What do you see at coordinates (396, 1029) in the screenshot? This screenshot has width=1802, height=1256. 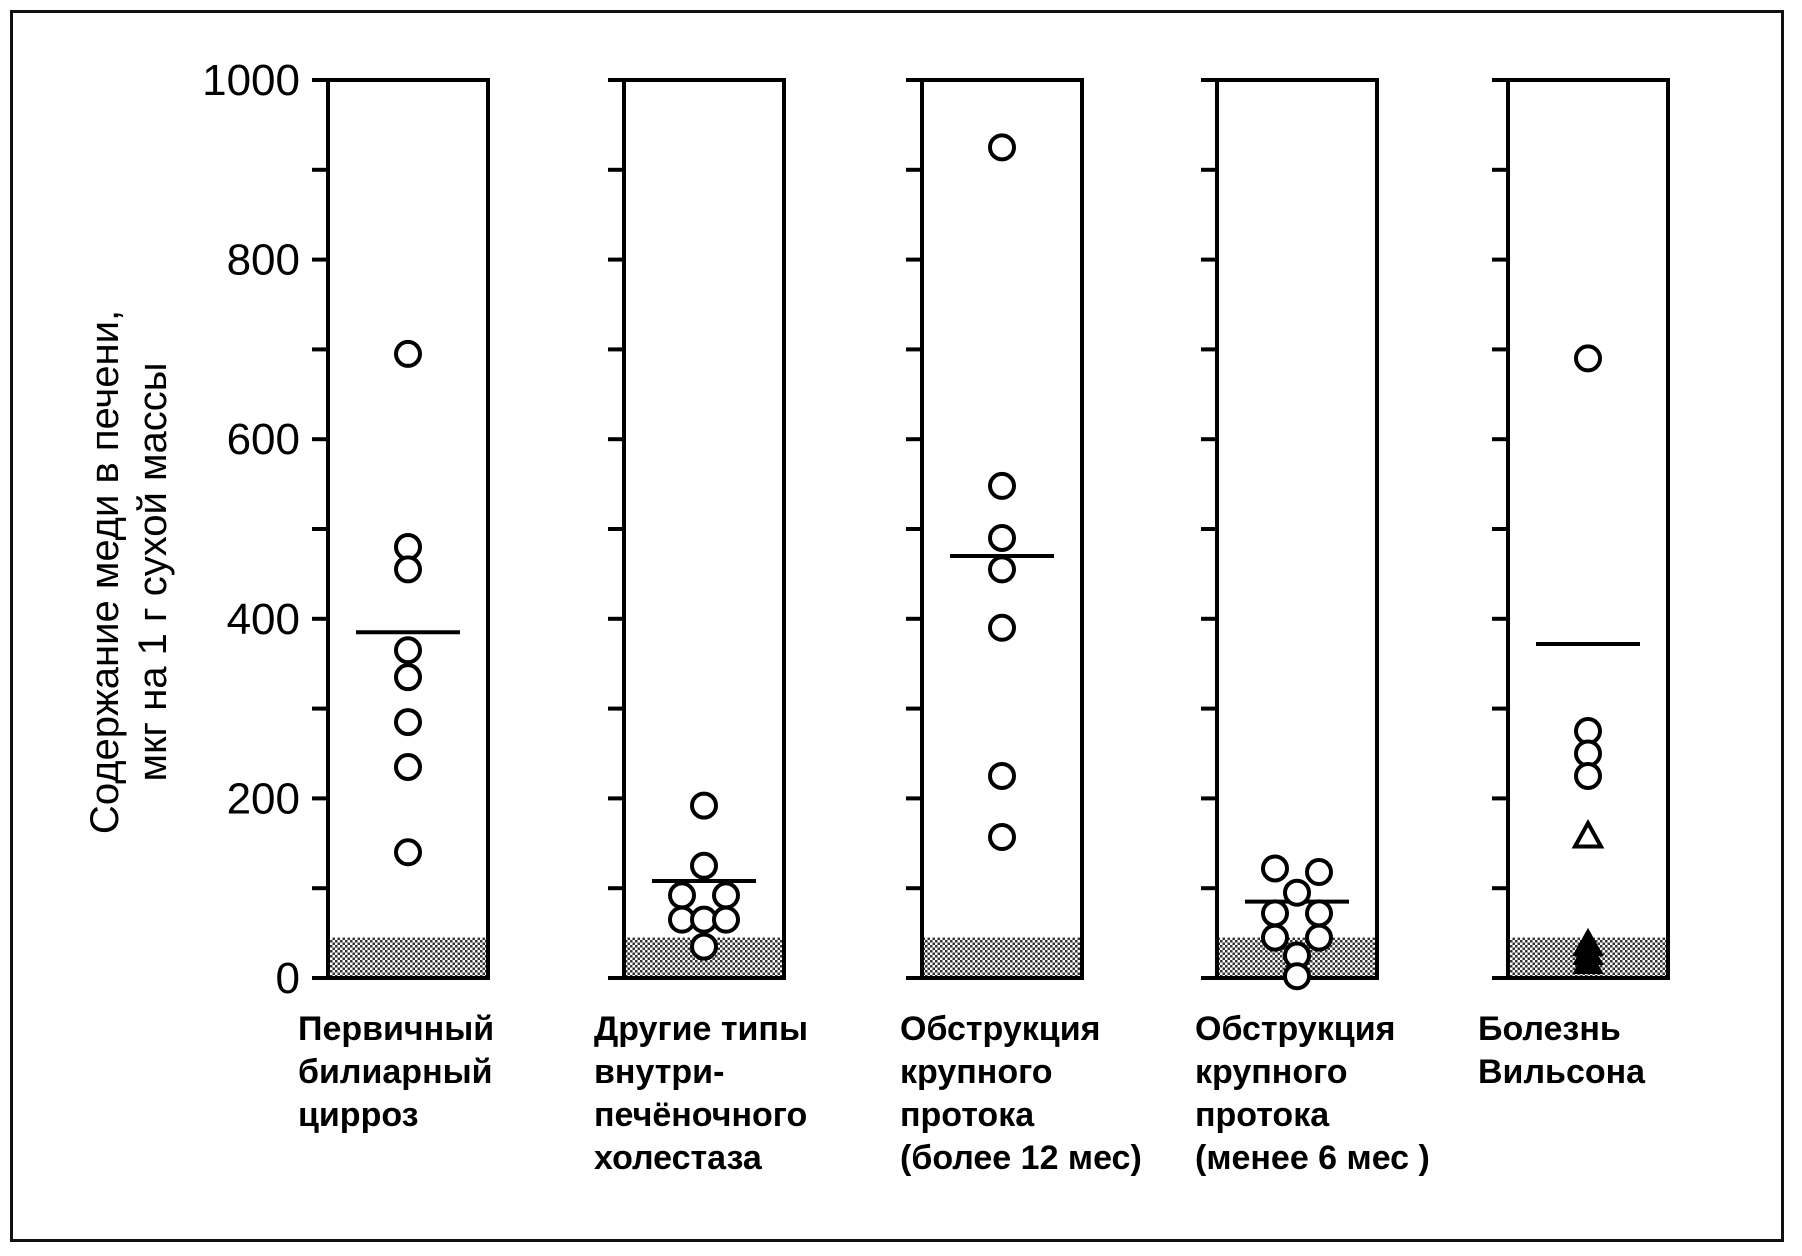 I see `category-label-line: Первичный` at bounding box center [396, 1029].